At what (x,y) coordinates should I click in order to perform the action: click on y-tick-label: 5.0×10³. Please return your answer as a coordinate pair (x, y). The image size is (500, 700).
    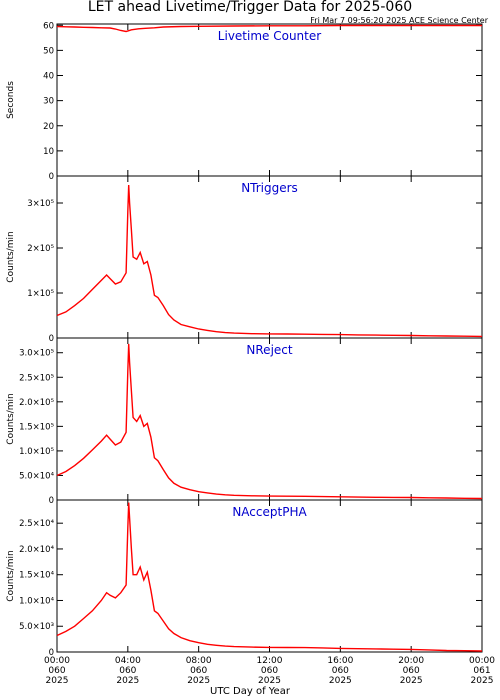
    Looking at the image, I should click on (36, 627).